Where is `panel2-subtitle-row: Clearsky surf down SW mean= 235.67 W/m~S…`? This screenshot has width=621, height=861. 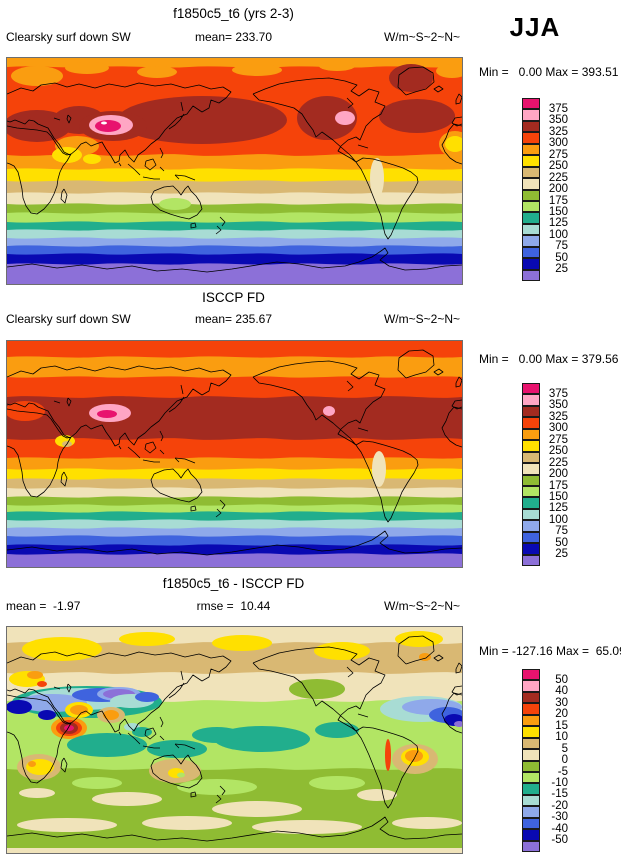
panel2-subtitle-row: Clearsky surf down SW mean= 235.67 W/m~S… is located at coordinates (233, 319).